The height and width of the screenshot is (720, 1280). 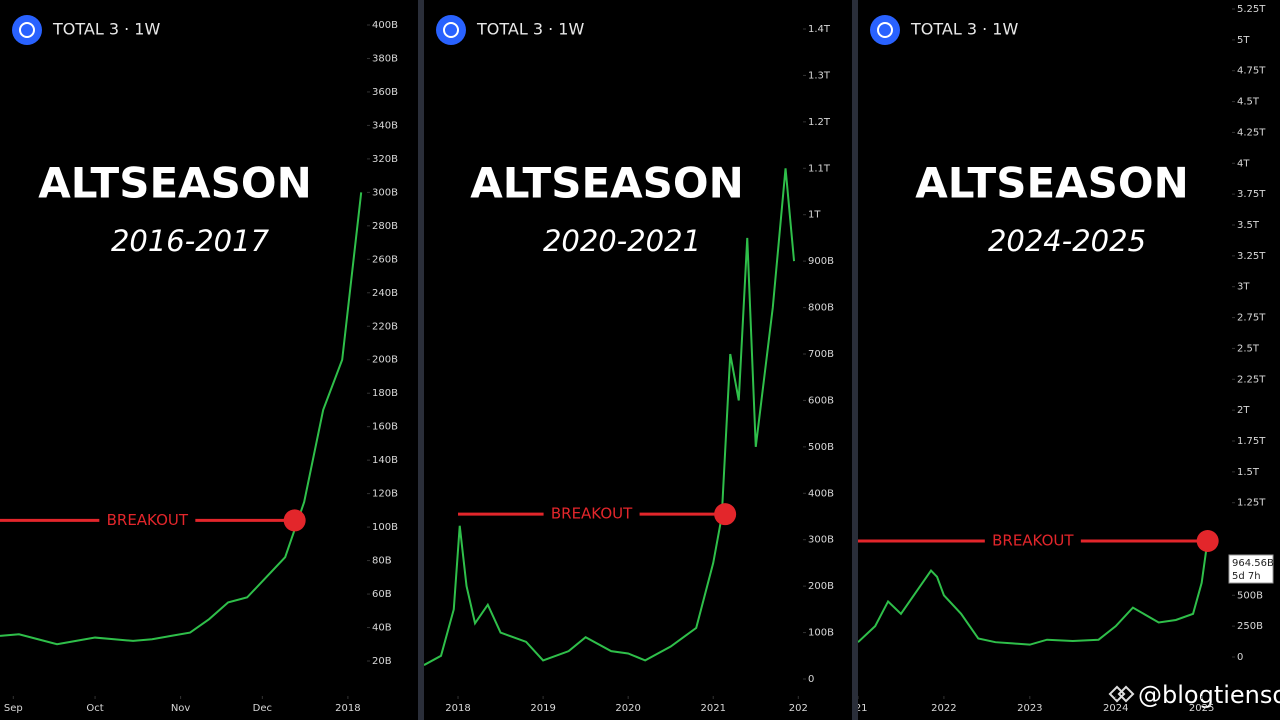 I want to click on x-tick-label: 2020, so click(x=627, y=708).